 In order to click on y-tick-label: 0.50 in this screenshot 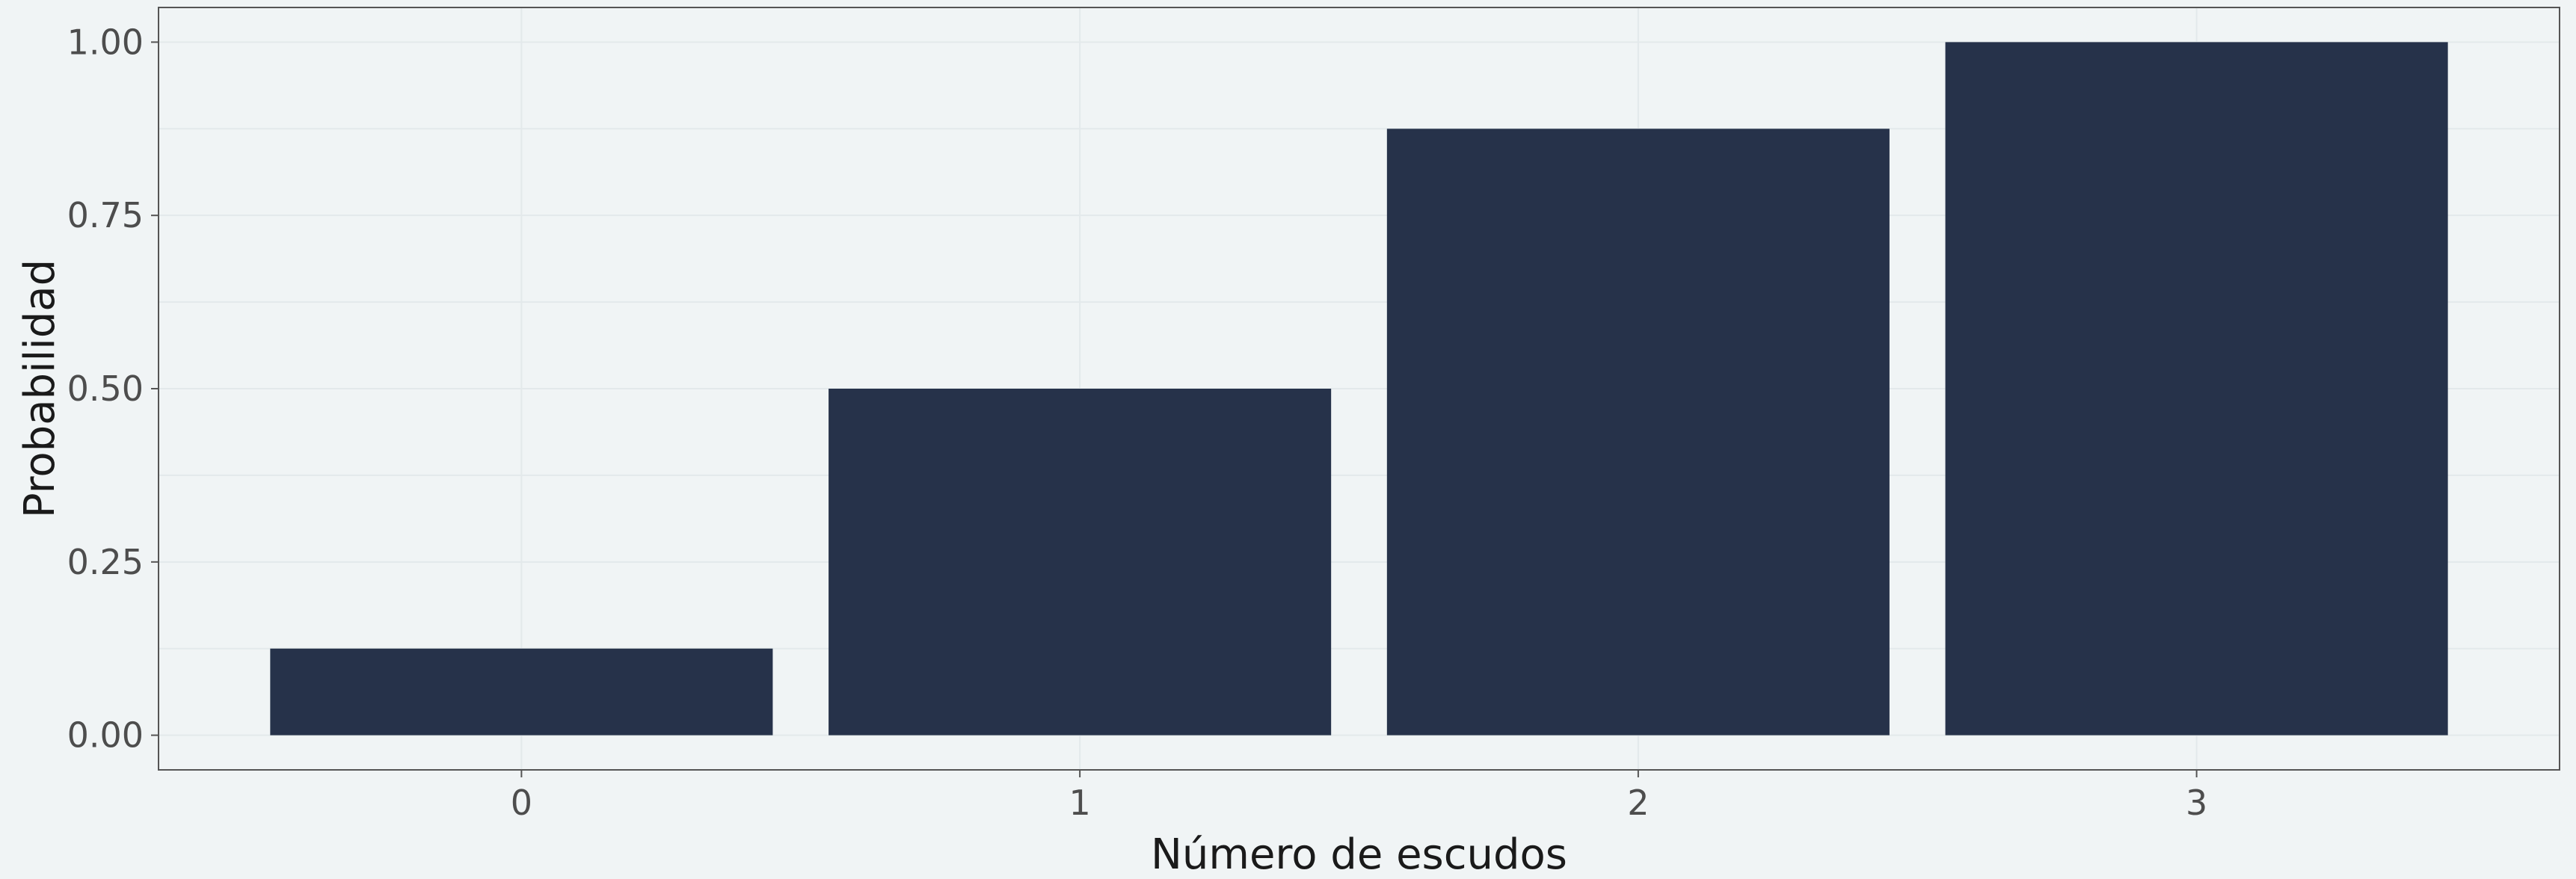, I will do `click(105, 388)`.